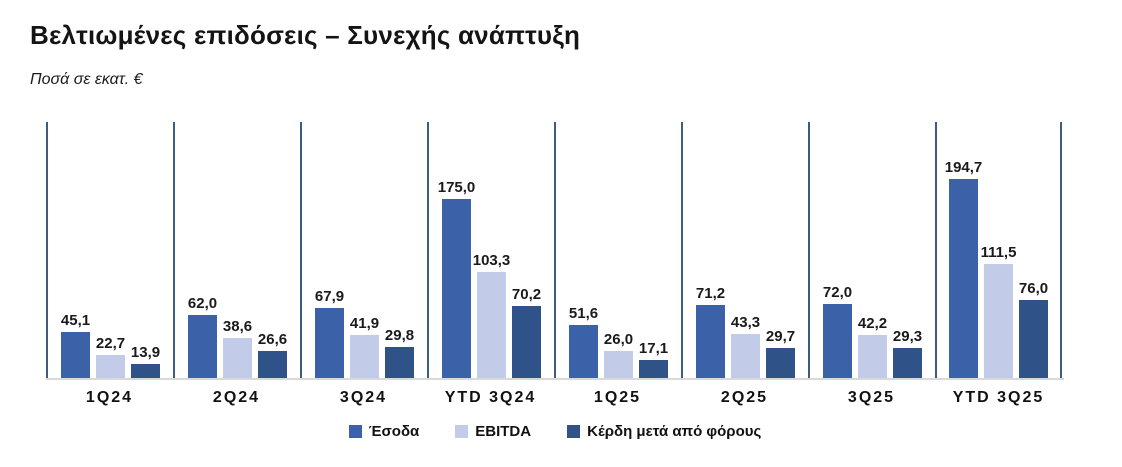 The image size is (1122, 467). I want to click on bar-cell: 17,1, so click(653, 358).